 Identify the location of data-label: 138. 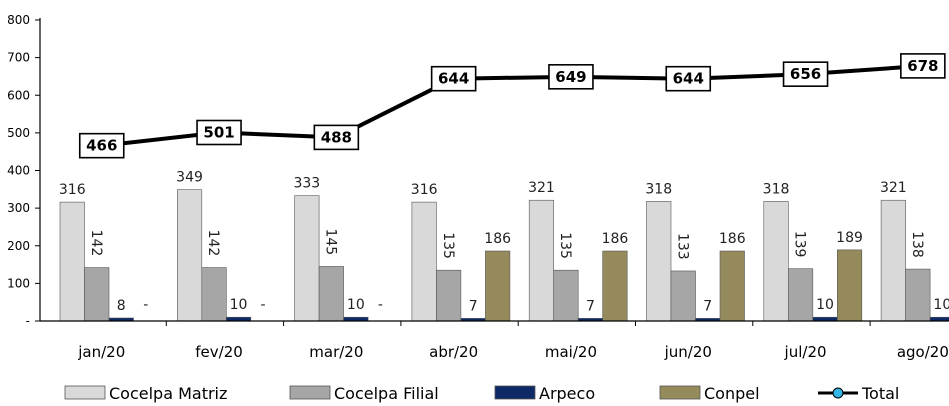
(917, 244).